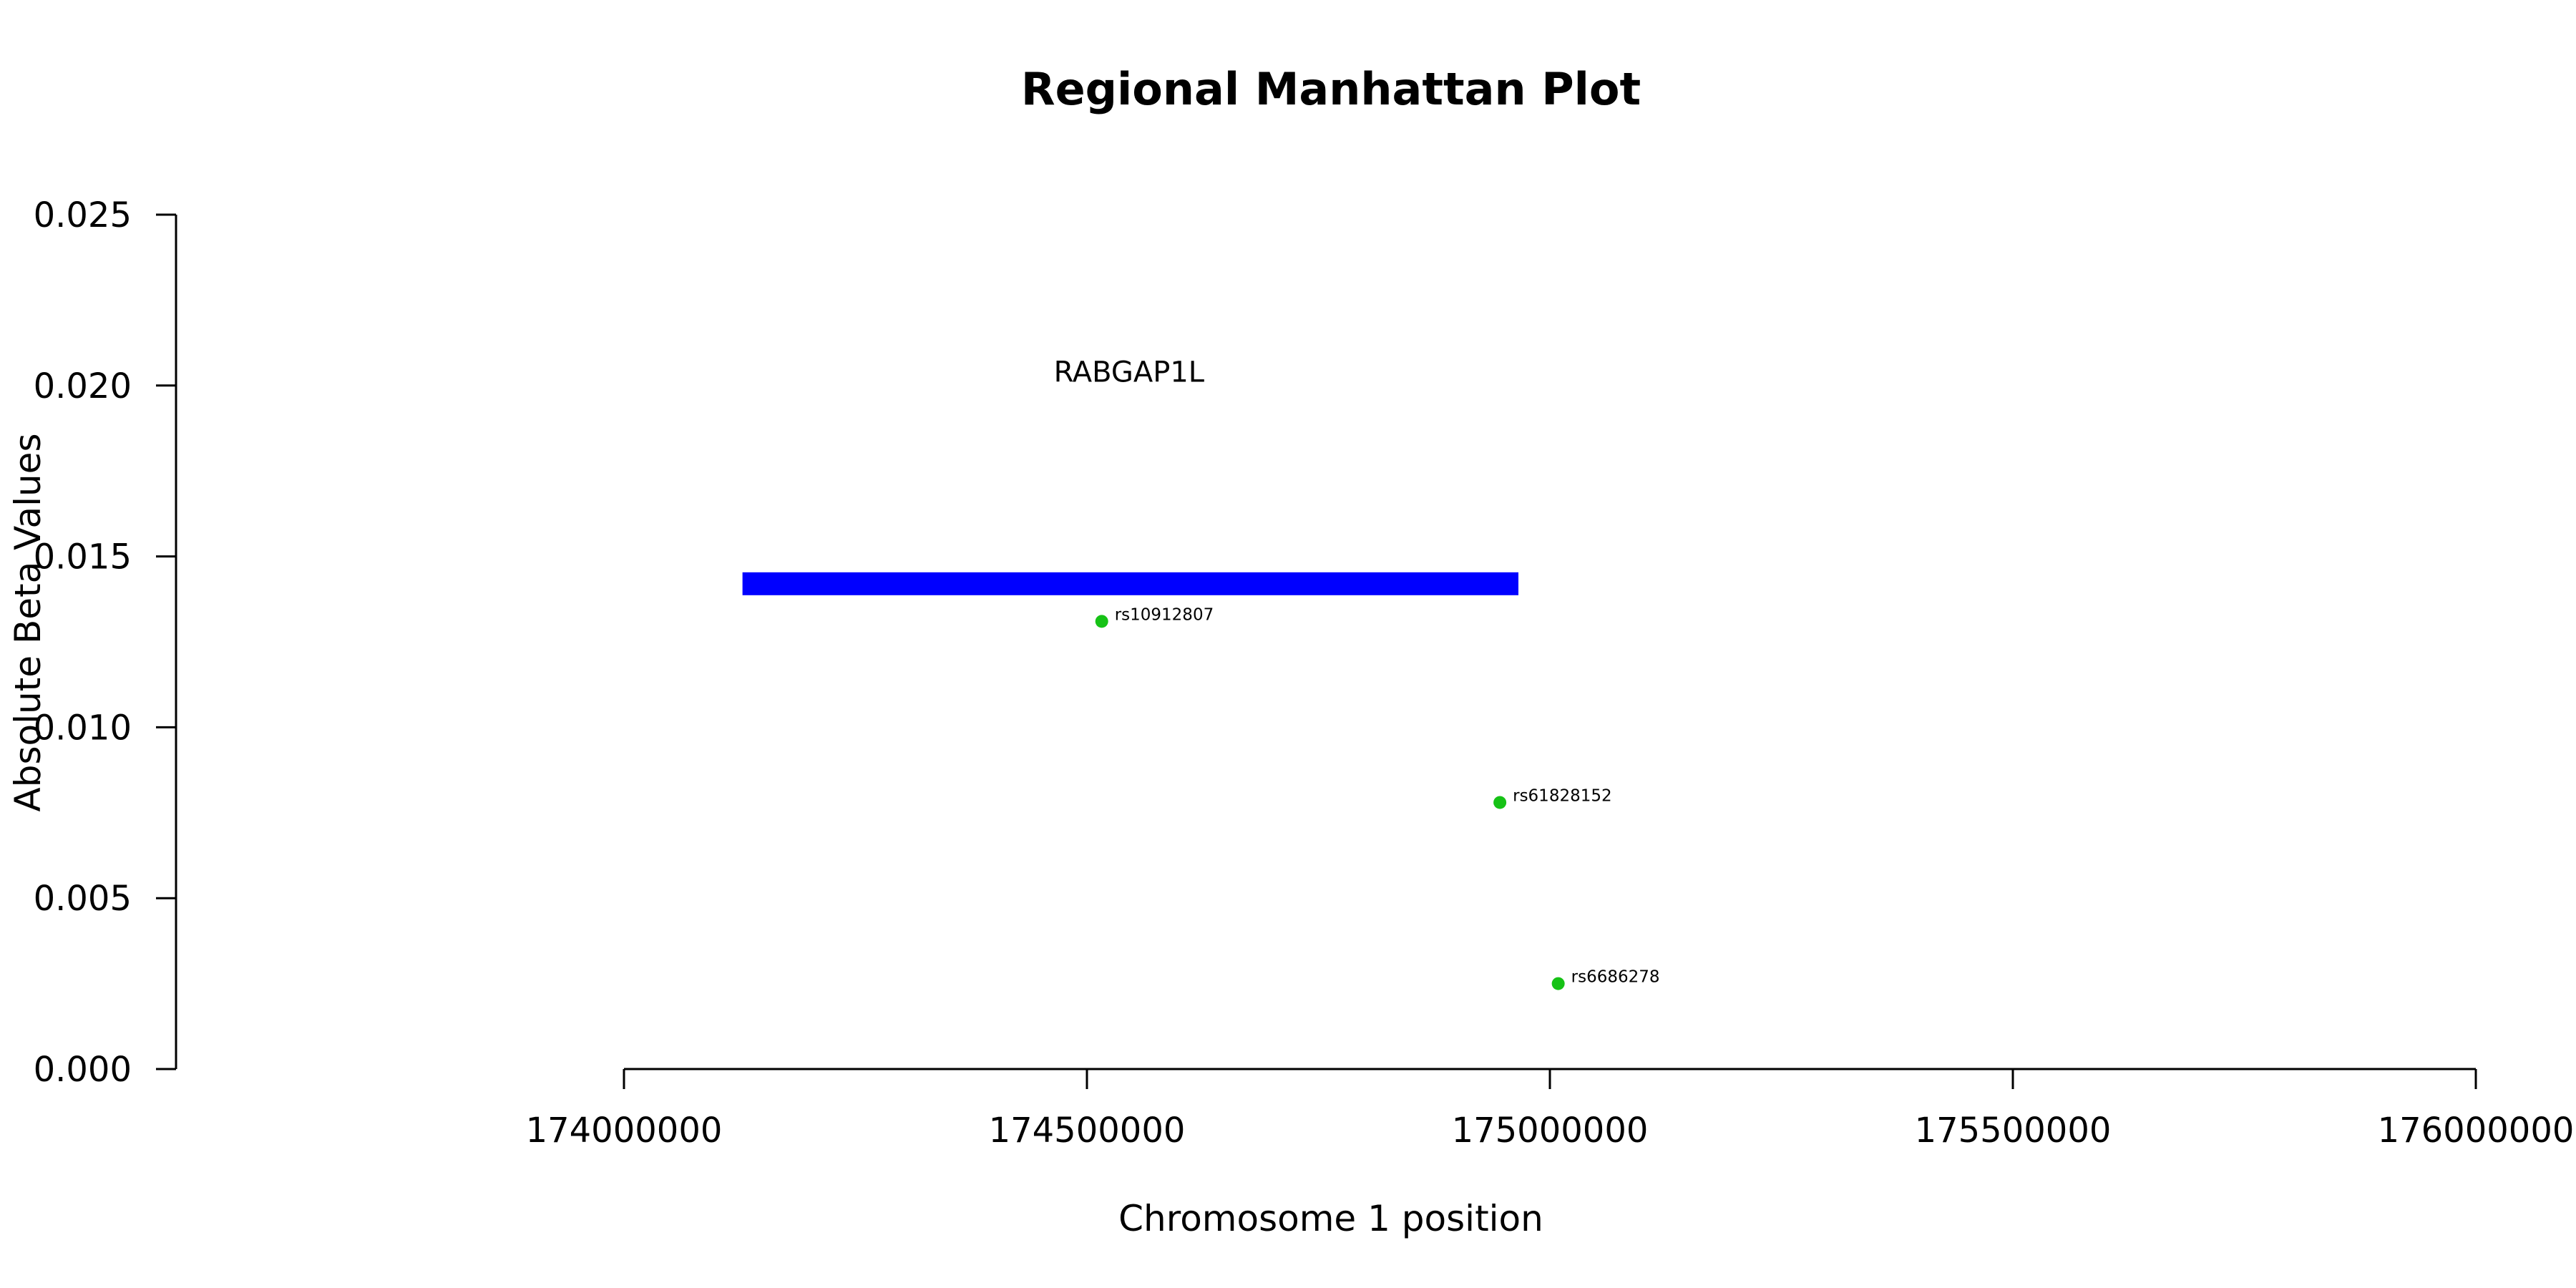 The image size is (2576, 1288). I want to click on x-axis-label: Chromosome 1 position, so click(1330, 1218).